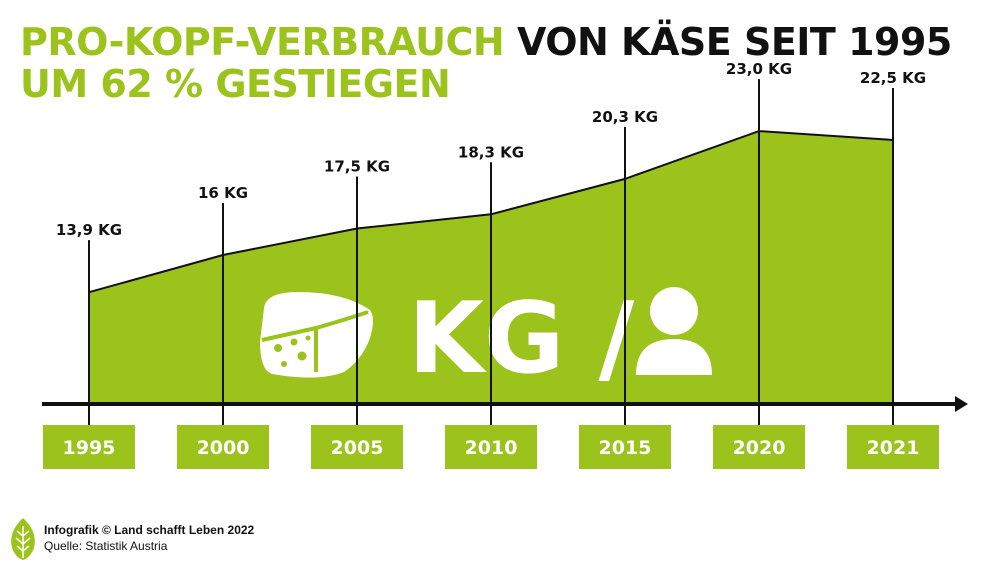  I want to click on value-label-2005: 17,5 KG, so click(357, 166).